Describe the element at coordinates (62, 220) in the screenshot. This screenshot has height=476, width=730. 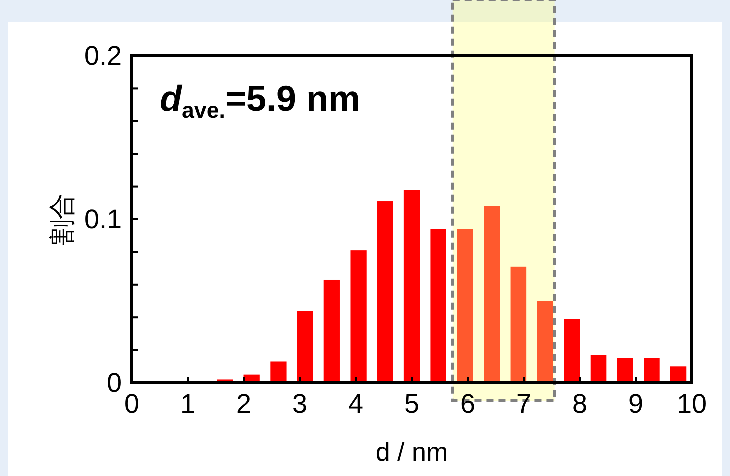
I see `y-axis-title: 割合` at that location.